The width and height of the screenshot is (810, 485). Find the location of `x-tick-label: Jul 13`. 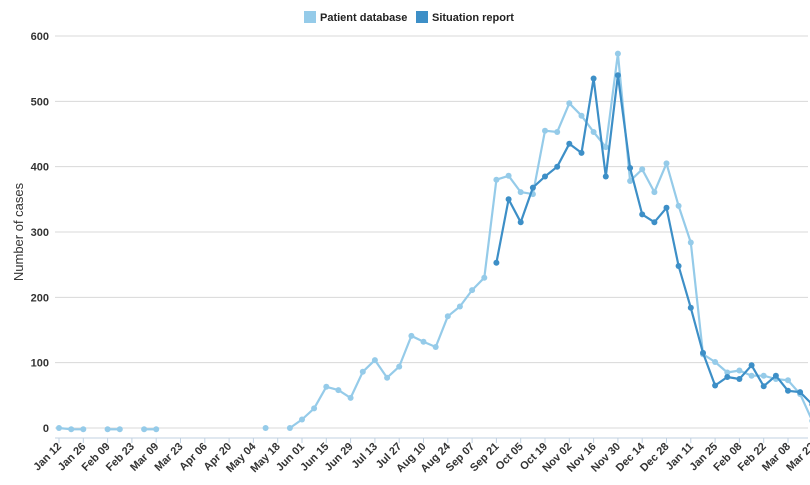

x-tick-label: Jul 13 is located at coordinates (364, 456).